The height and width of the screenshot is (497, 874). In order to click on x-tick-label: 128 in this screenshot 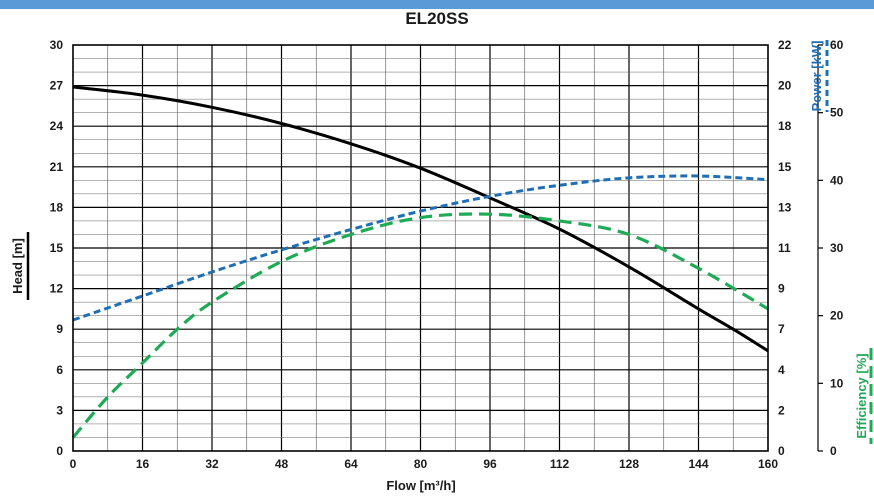, I will do `click(629, 464)`.